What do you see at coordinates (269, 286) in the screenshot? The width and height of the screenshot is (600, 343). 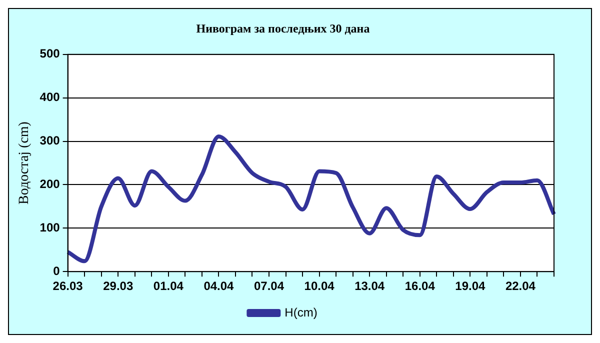 I see `x-tick-label: 07.04` at bounding box center [269, 286].